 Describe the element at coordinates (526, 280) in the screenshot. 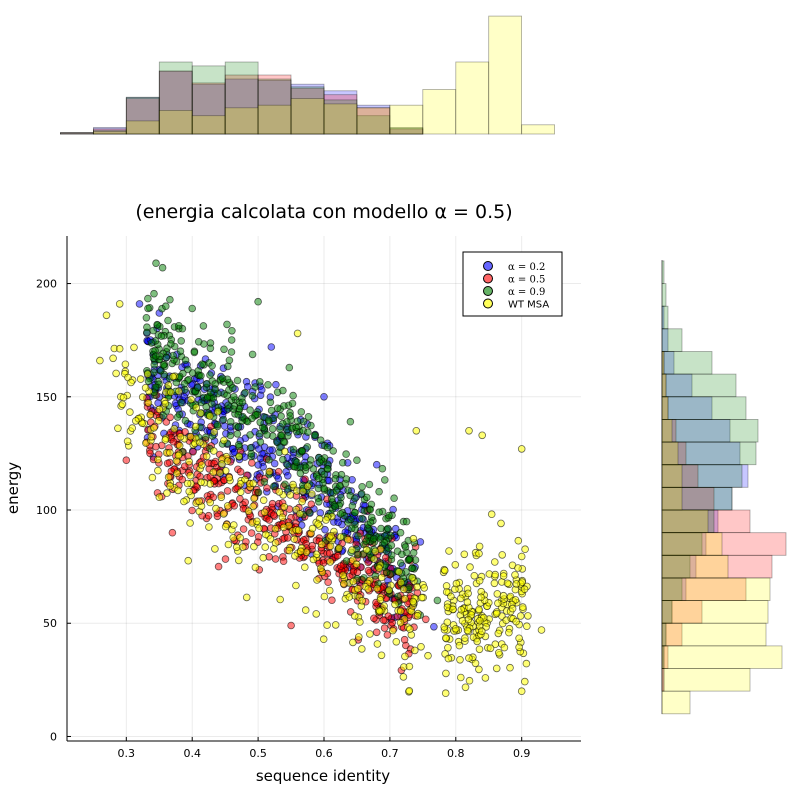

I see `legend-label: α = 0.5` at that location.